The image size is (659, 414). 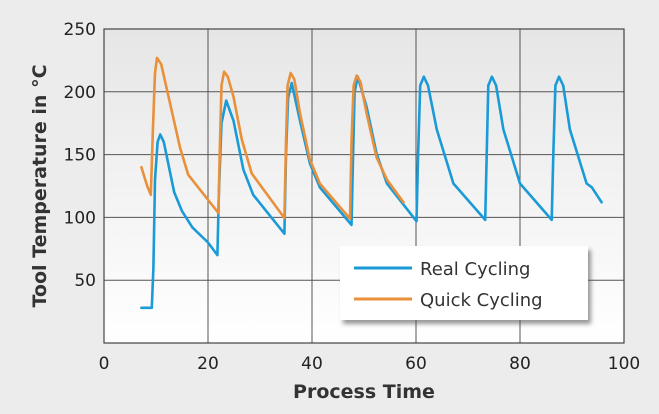 I want to click on y-tick-label: 150, so click(x=80, y=156).